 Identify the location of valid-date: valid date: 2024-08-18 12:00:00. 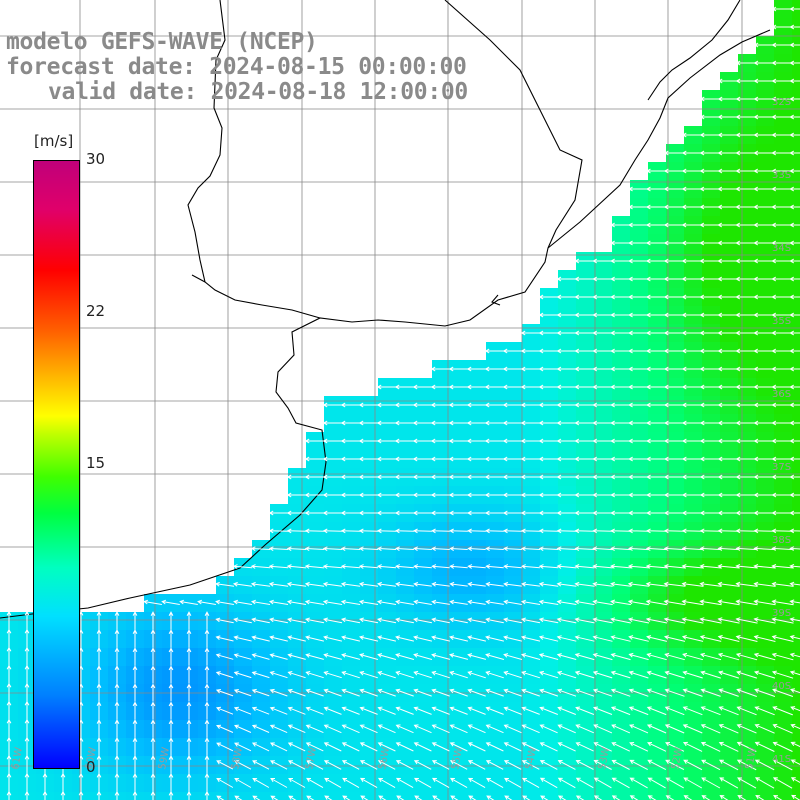
(258, 92).